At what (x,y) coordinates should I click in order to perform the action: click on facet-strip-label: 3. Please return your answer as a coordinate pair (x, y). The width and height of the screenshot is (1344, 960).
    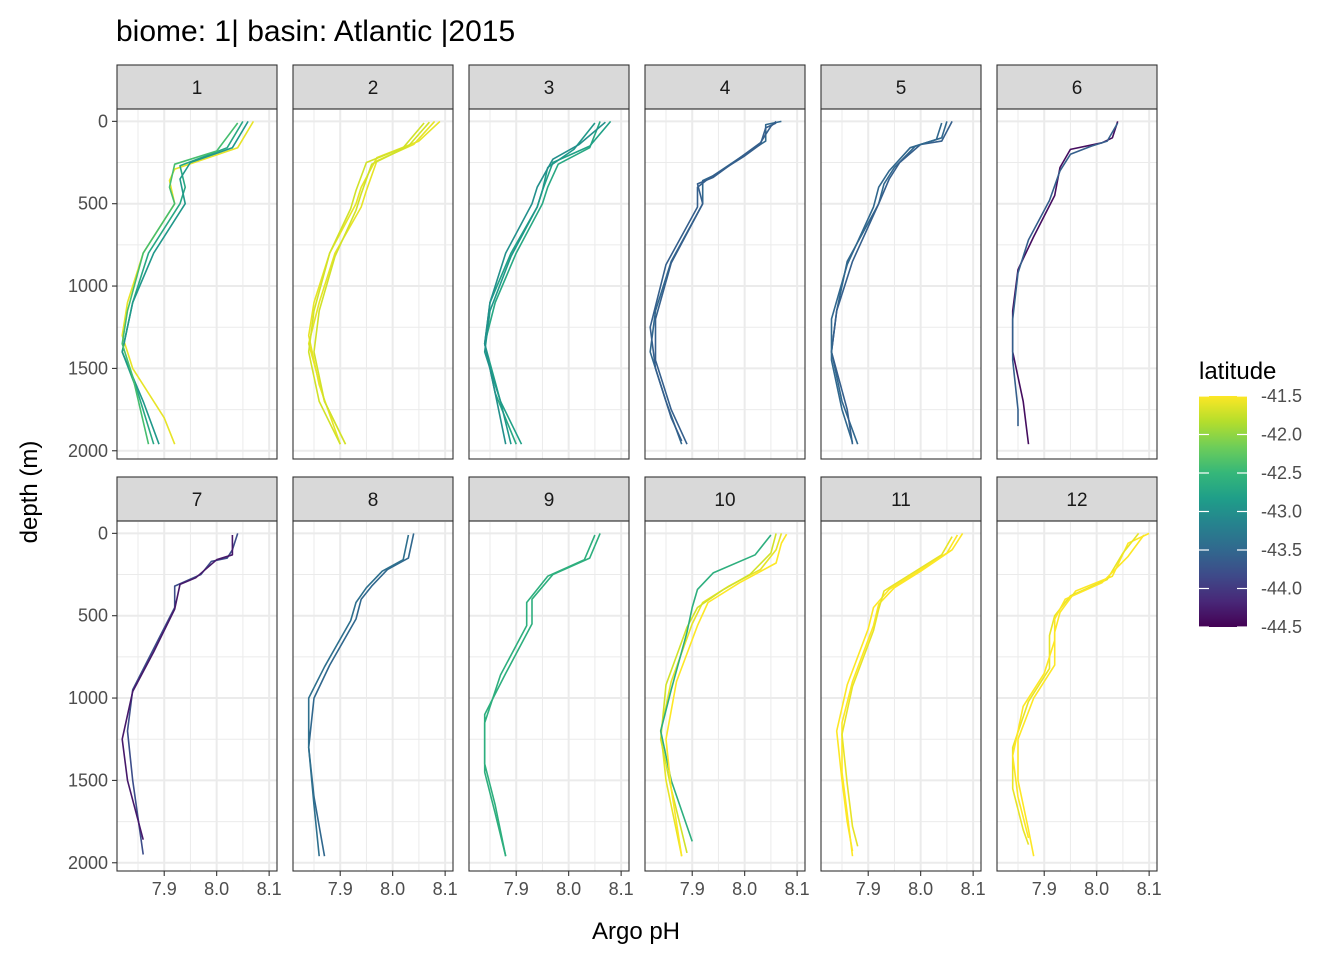
    Looking at the image, I should click on (549, 88).